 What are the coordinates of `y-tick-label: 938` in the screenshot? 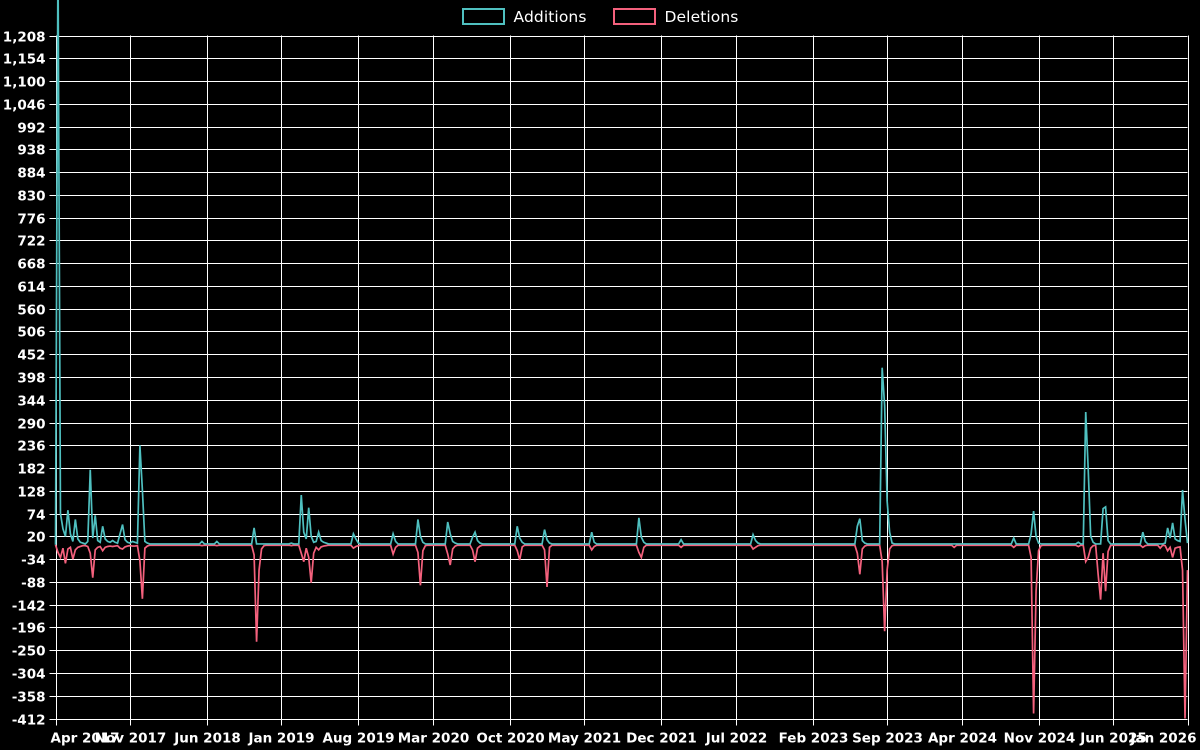 It's located at (31, 151).